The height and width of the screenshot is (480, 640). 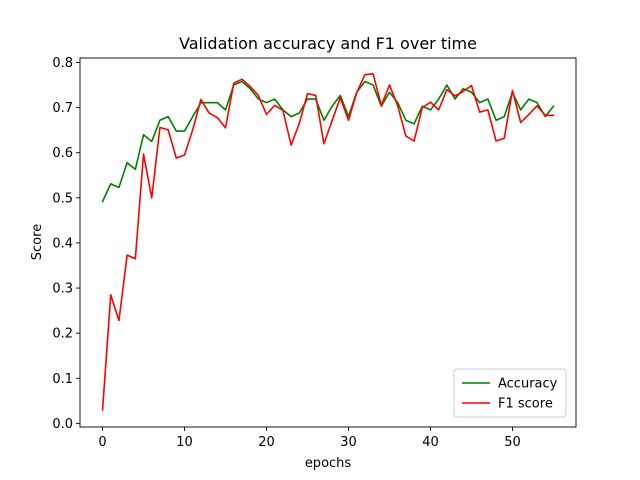 What do you see at coordinates (348, 442) in the screenshot?
I see `x-tick-label: 30` at bounding box center [348, 442].